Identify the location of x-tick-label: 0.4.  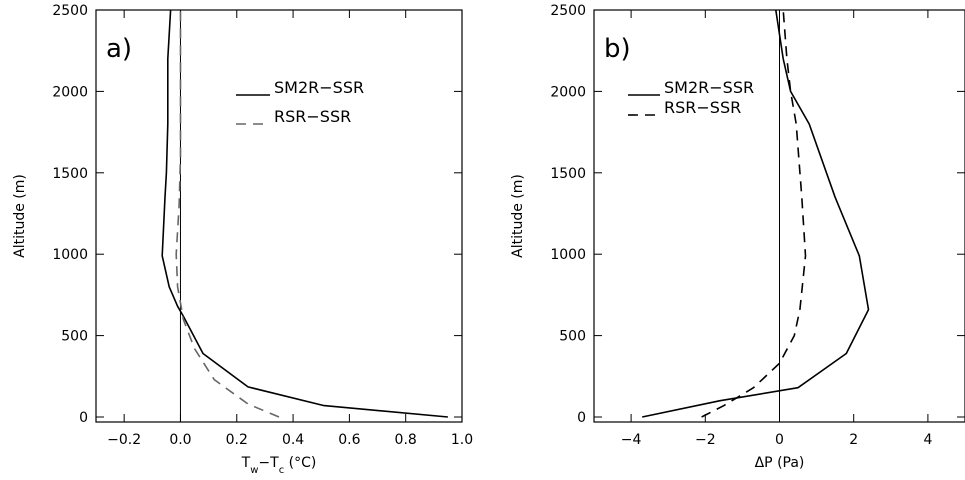
(293, 440).